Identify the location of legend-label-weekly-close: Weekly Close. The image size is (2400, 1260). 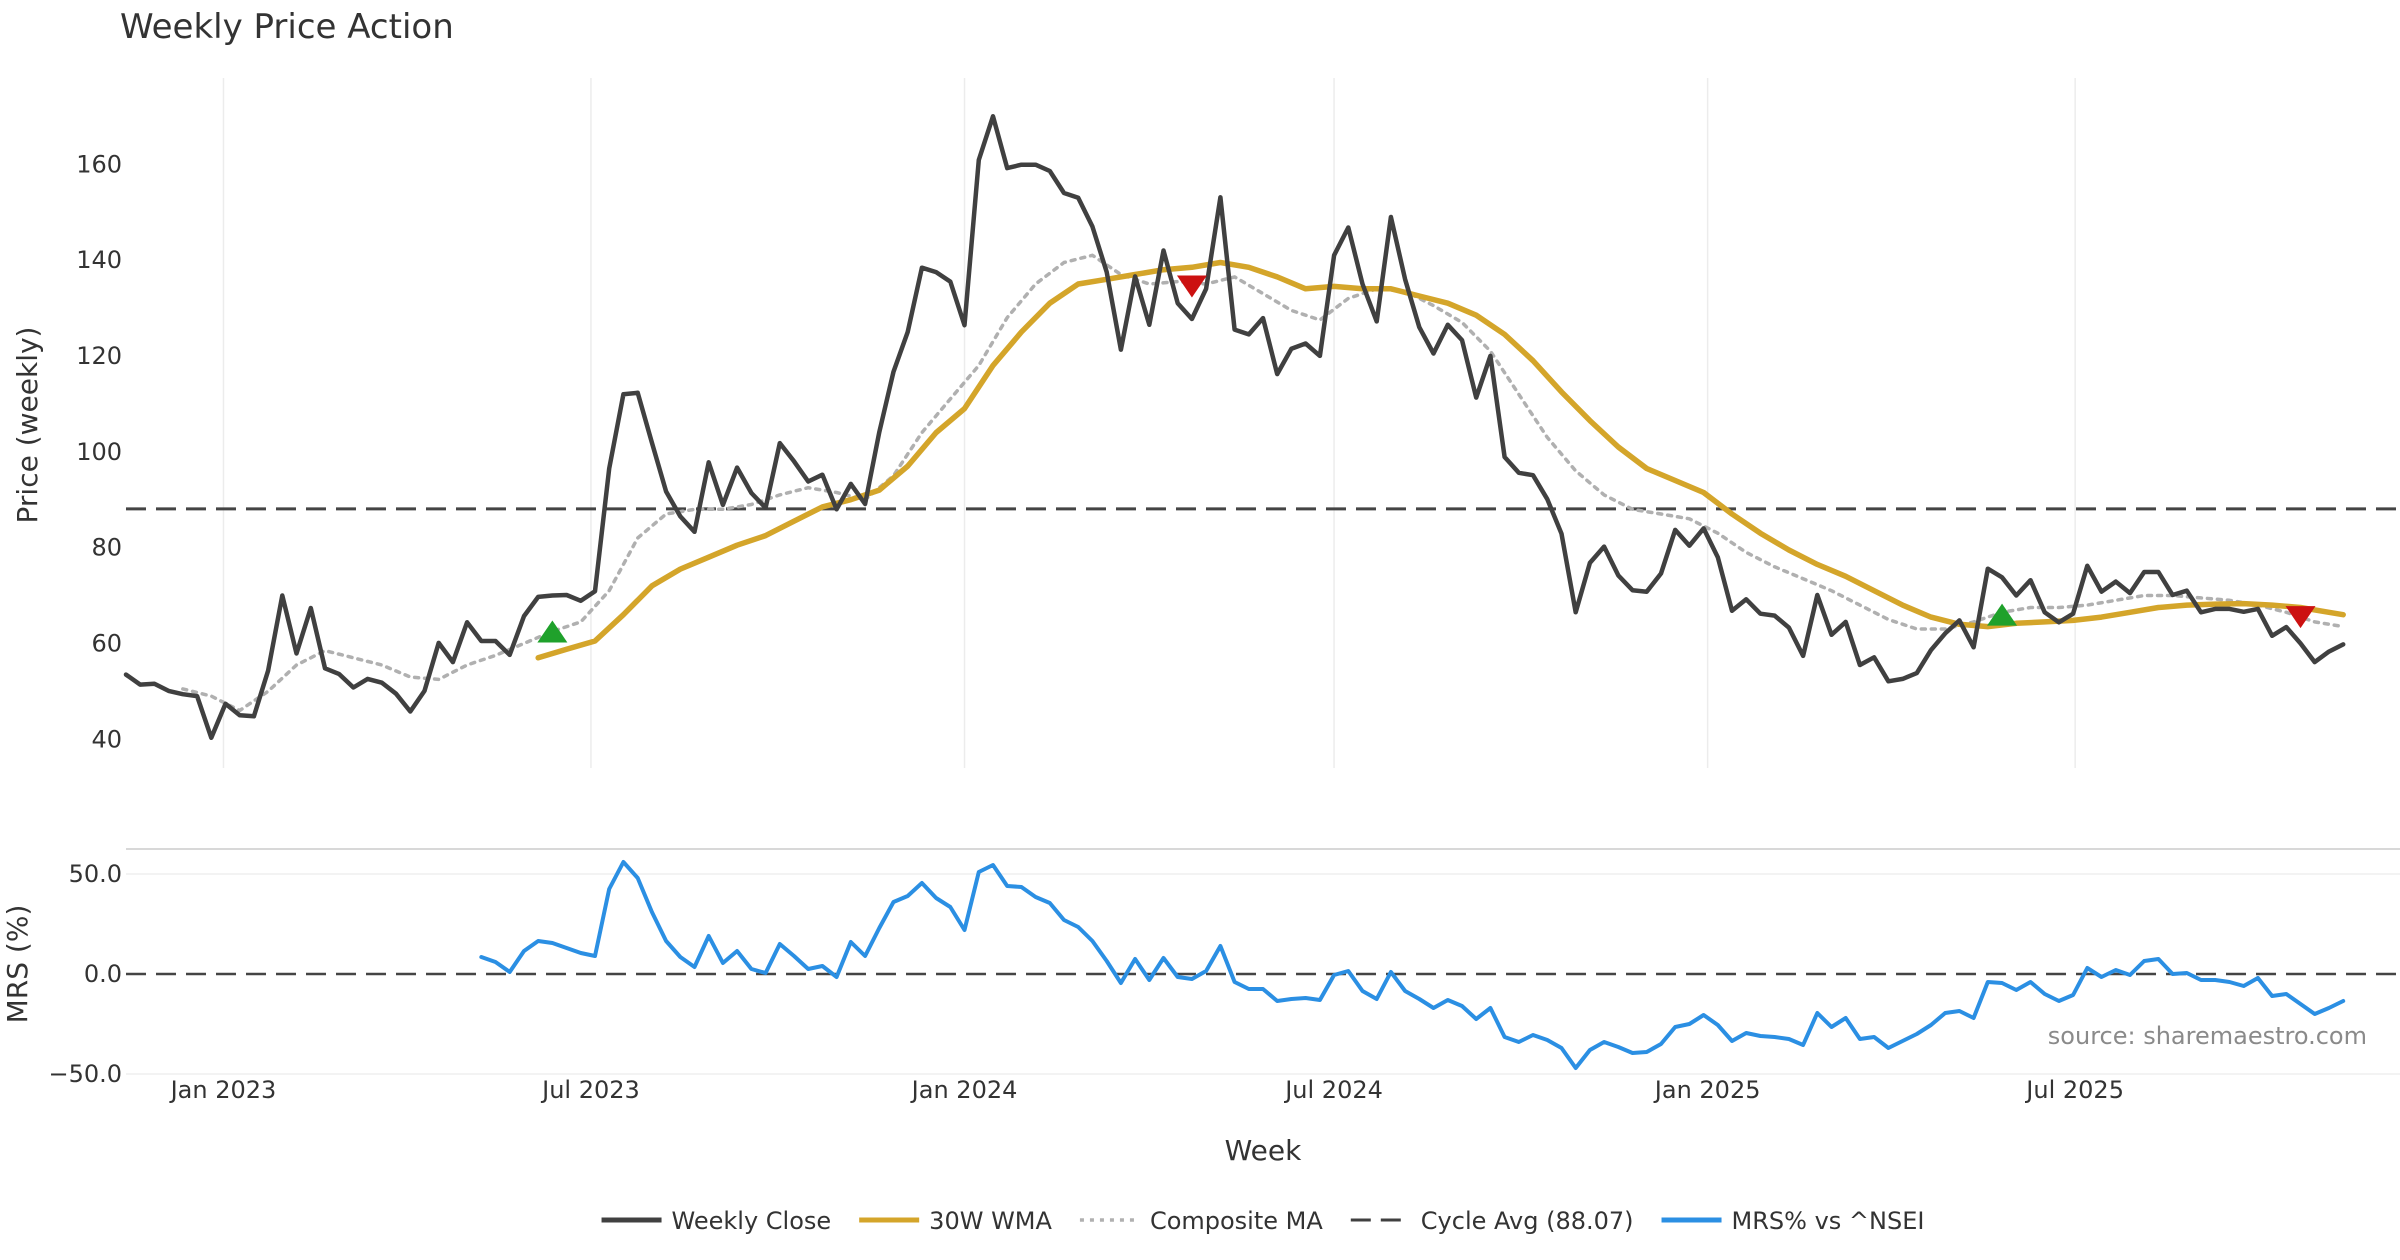
(752, 1221).